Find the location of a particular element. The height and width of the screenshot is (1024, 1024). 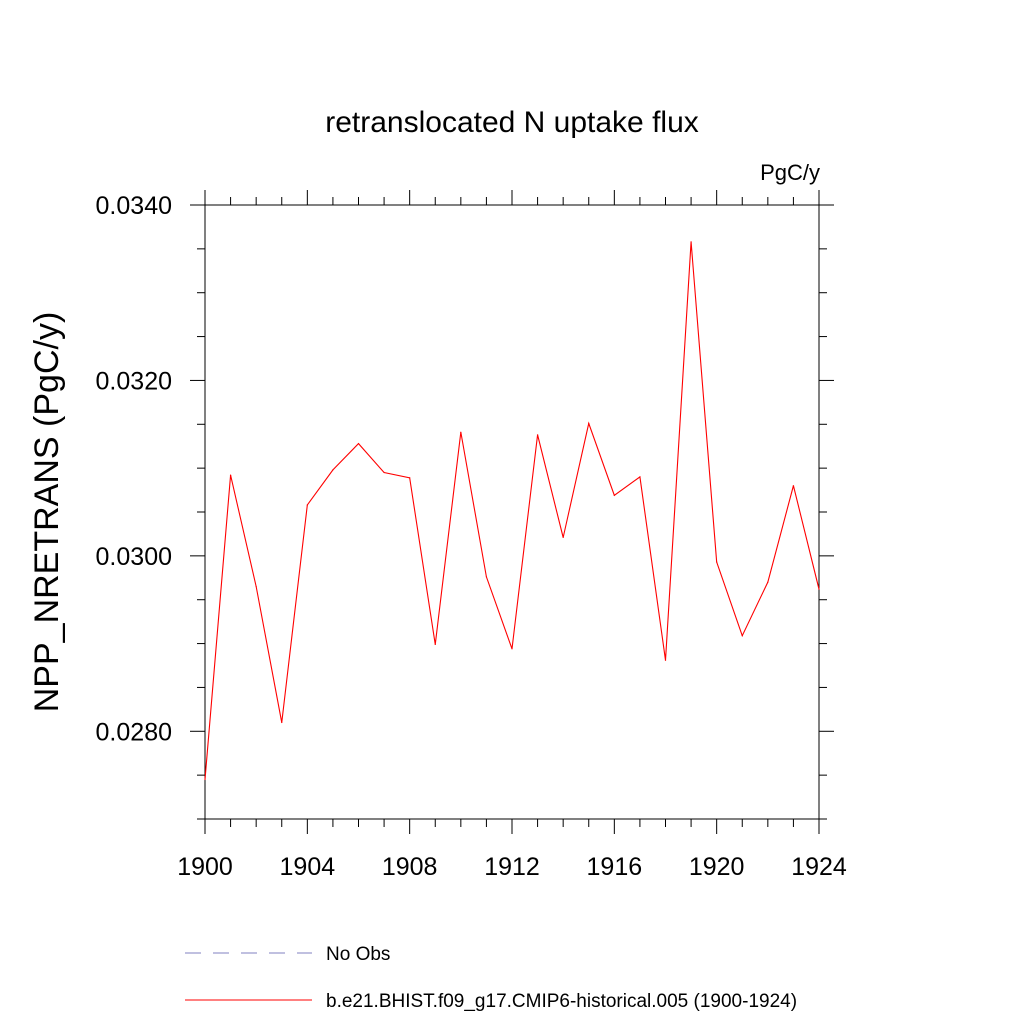

y-axis-label: NPP_NRETRANS (PgC/y) is located at coordinates (47, 512).